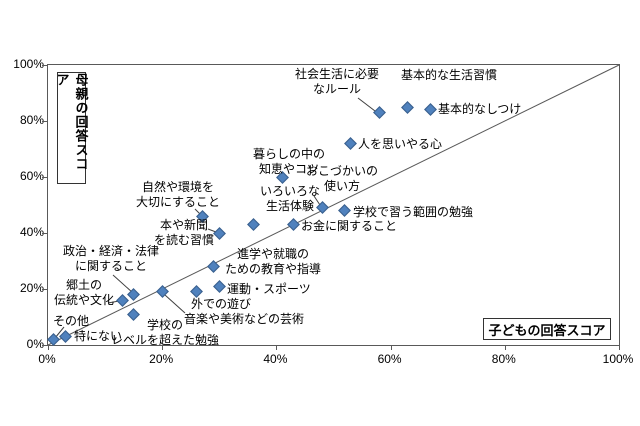 This screenshot has height=426, width=640. I want to click on point-label: 自然や環境を 大切にすること, so click(178, 194).